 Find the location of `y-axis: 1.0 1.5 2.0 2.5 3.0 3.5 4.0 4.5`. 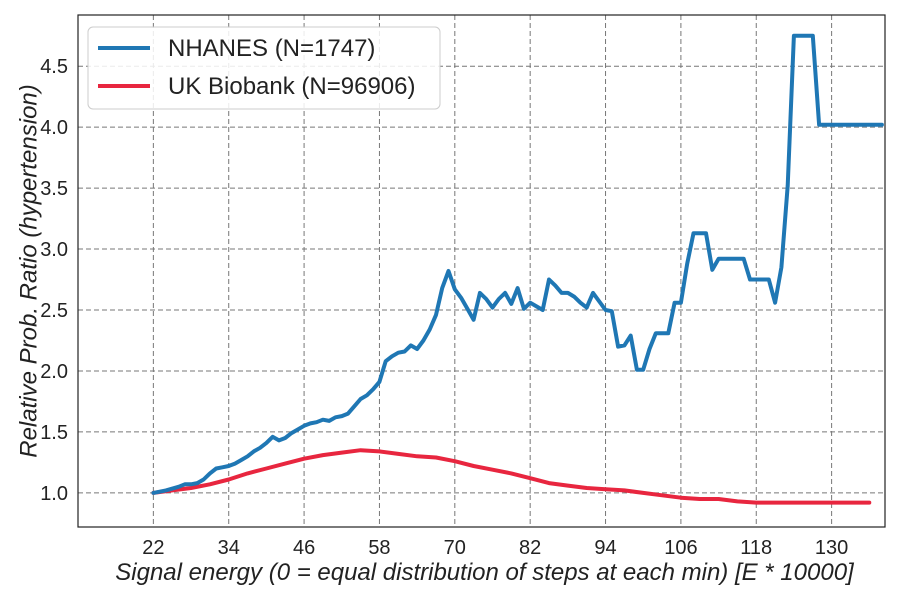

y-axis: 1.0 1.5 2.0 2.5 3.0 3.5 4.0 4.5 is located at coordinates (54, 280).